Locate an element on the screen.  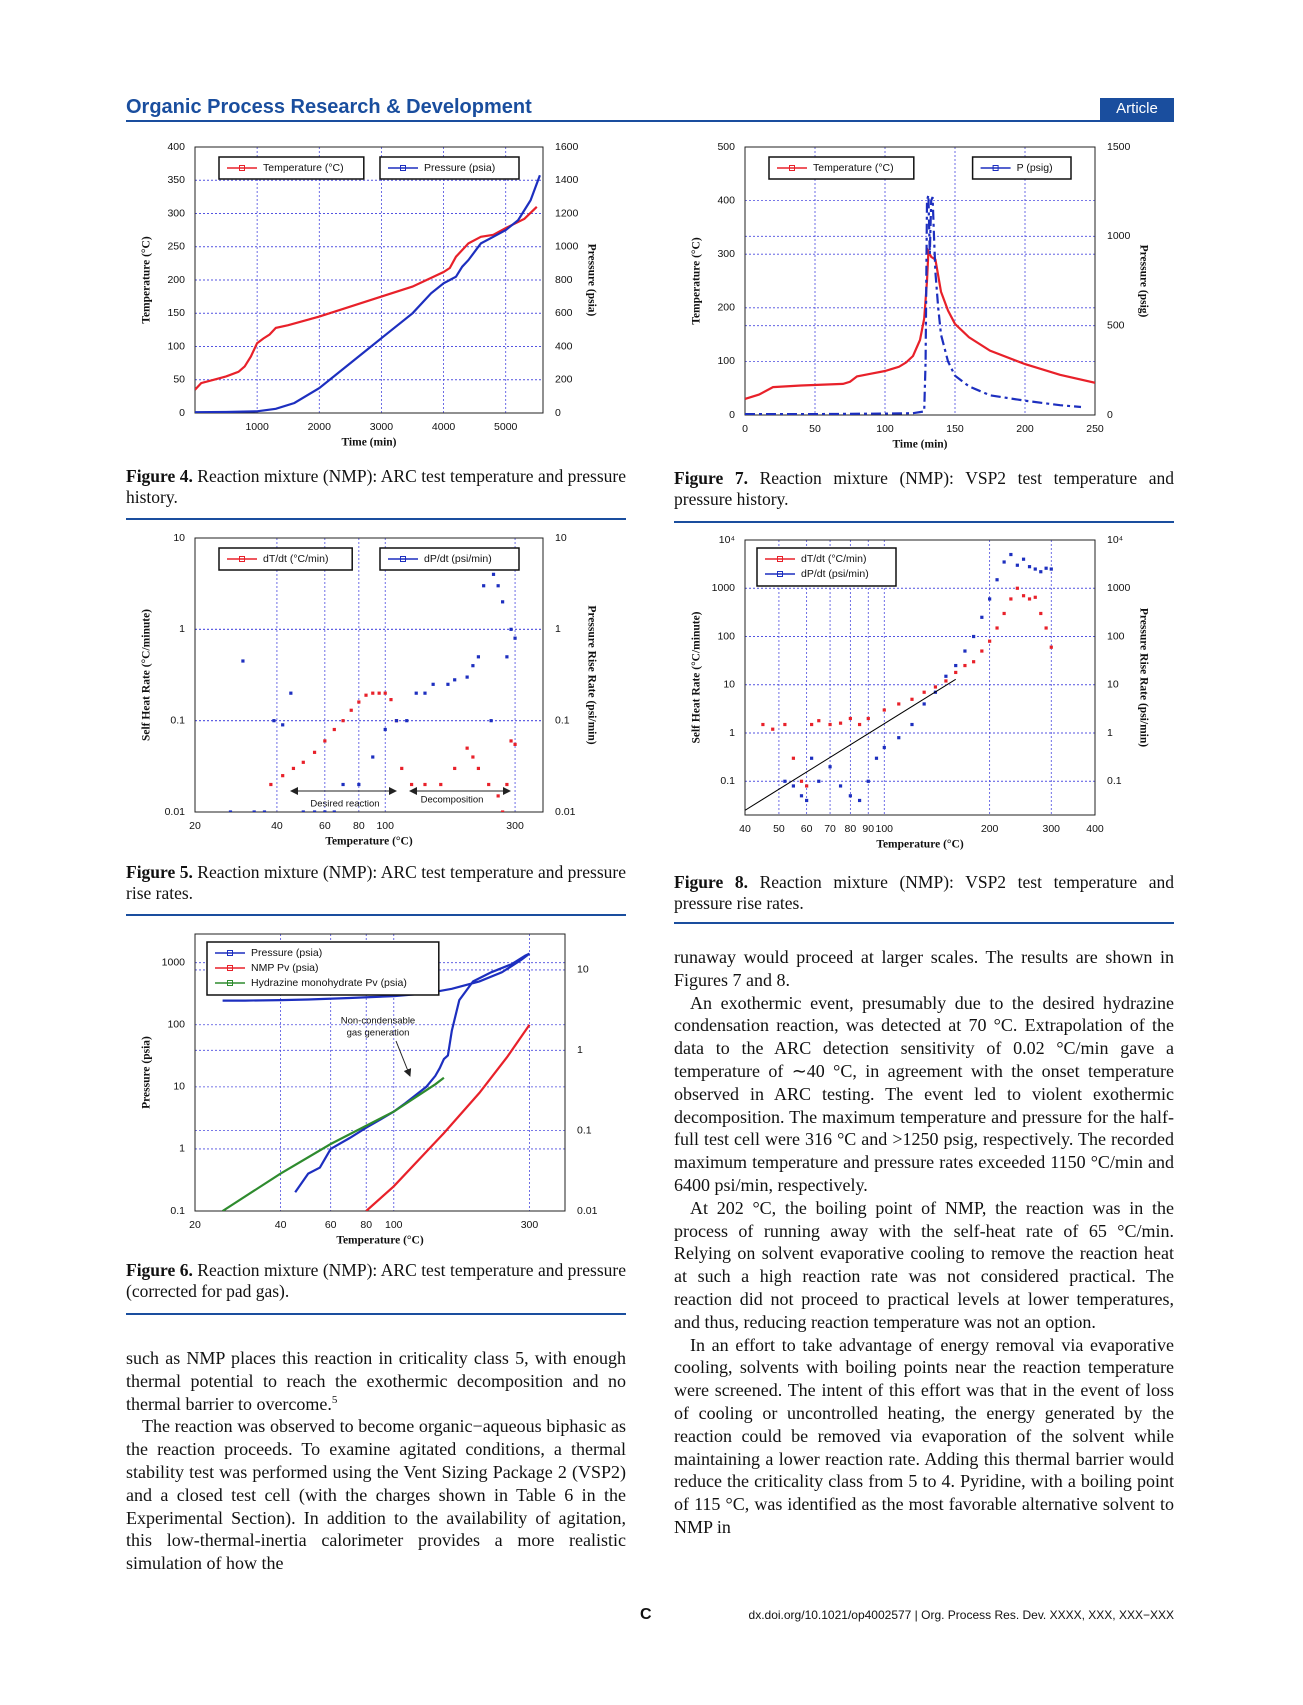
x-tick-label: 4000 is located at coordinates (444, 427).